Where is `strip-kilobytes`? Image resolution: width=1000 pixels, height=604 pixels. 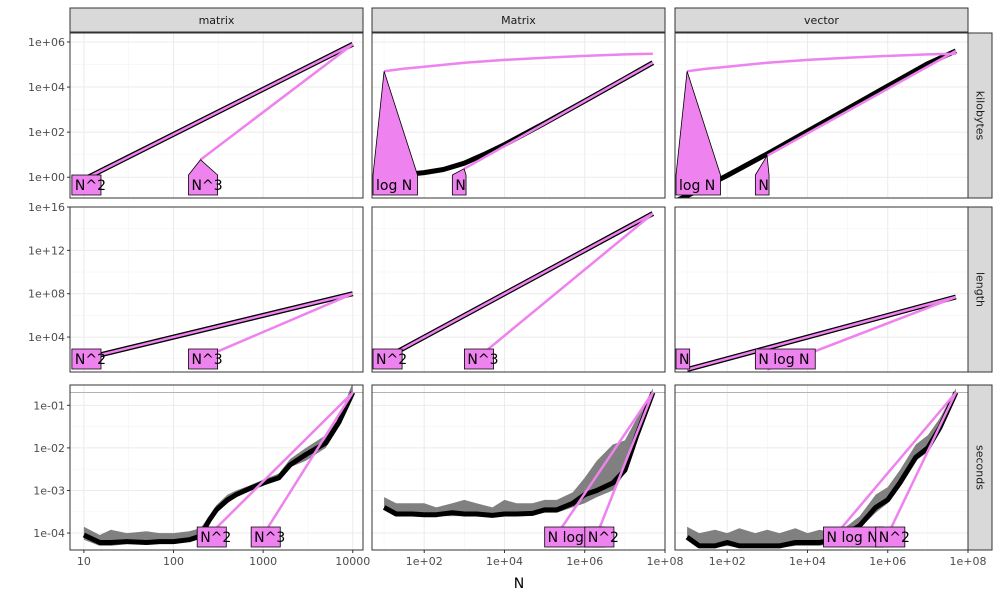 strip-kilobytes is located at coordinates (980, 115).